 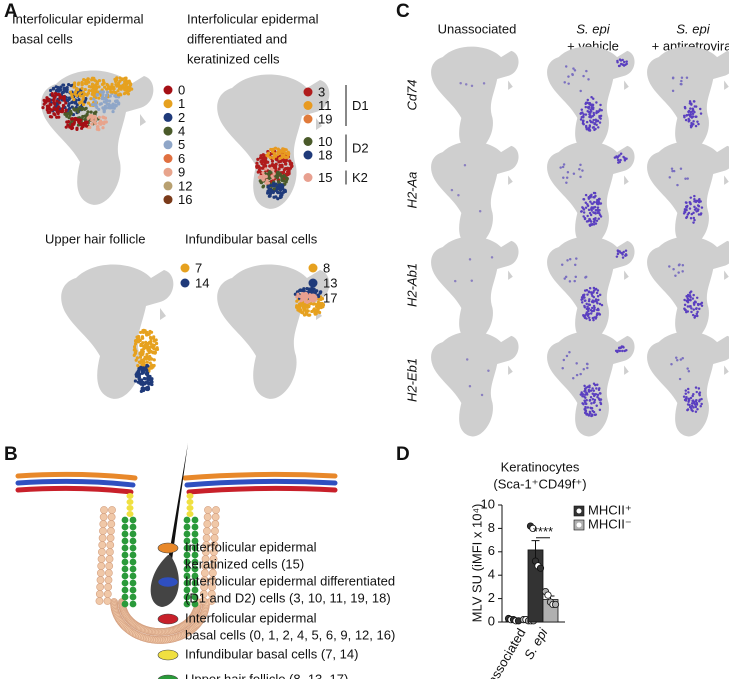 What do you see at coordinates (477, 28) in the screenshot?
I see `column-header: Unassociated` at bounding box center [477, 28].